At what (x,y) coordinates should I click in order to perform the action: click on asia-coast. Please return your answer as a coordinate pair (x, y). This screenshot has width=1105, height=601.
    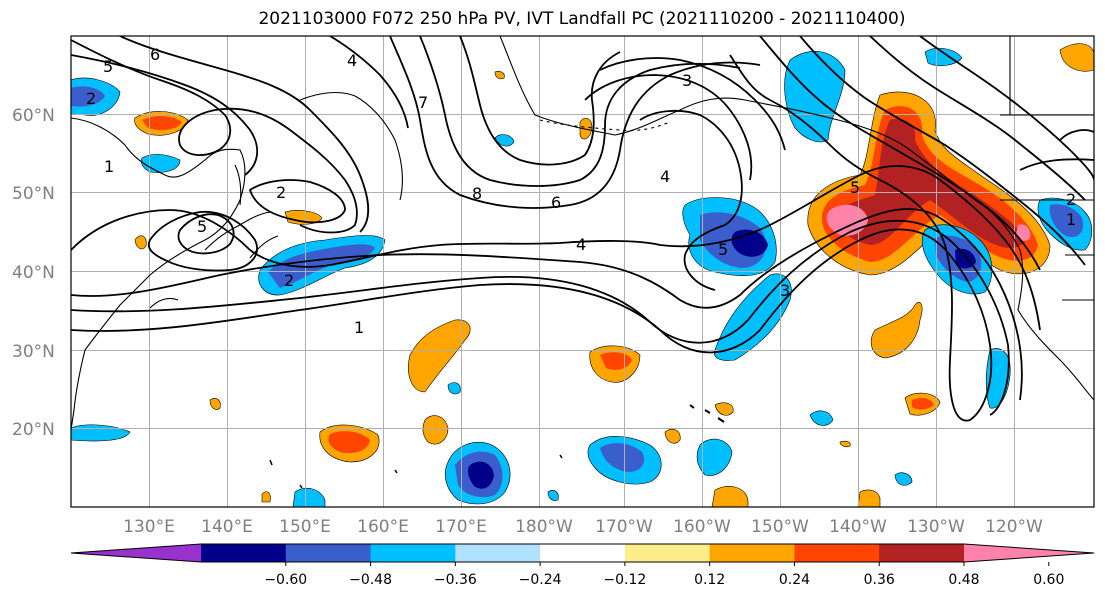
    Looking at the image, I should click on (158, 274).